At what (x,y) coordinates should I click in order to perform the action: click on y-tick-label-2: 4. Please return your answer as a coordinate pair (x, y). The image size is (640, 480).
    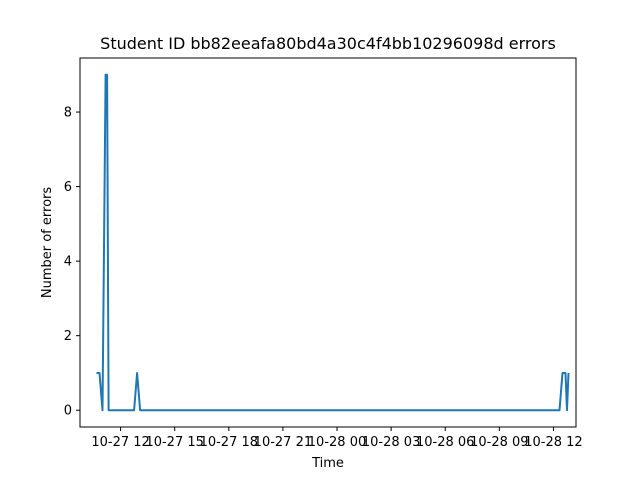
    Looking at the image, I should click on (68, 262).